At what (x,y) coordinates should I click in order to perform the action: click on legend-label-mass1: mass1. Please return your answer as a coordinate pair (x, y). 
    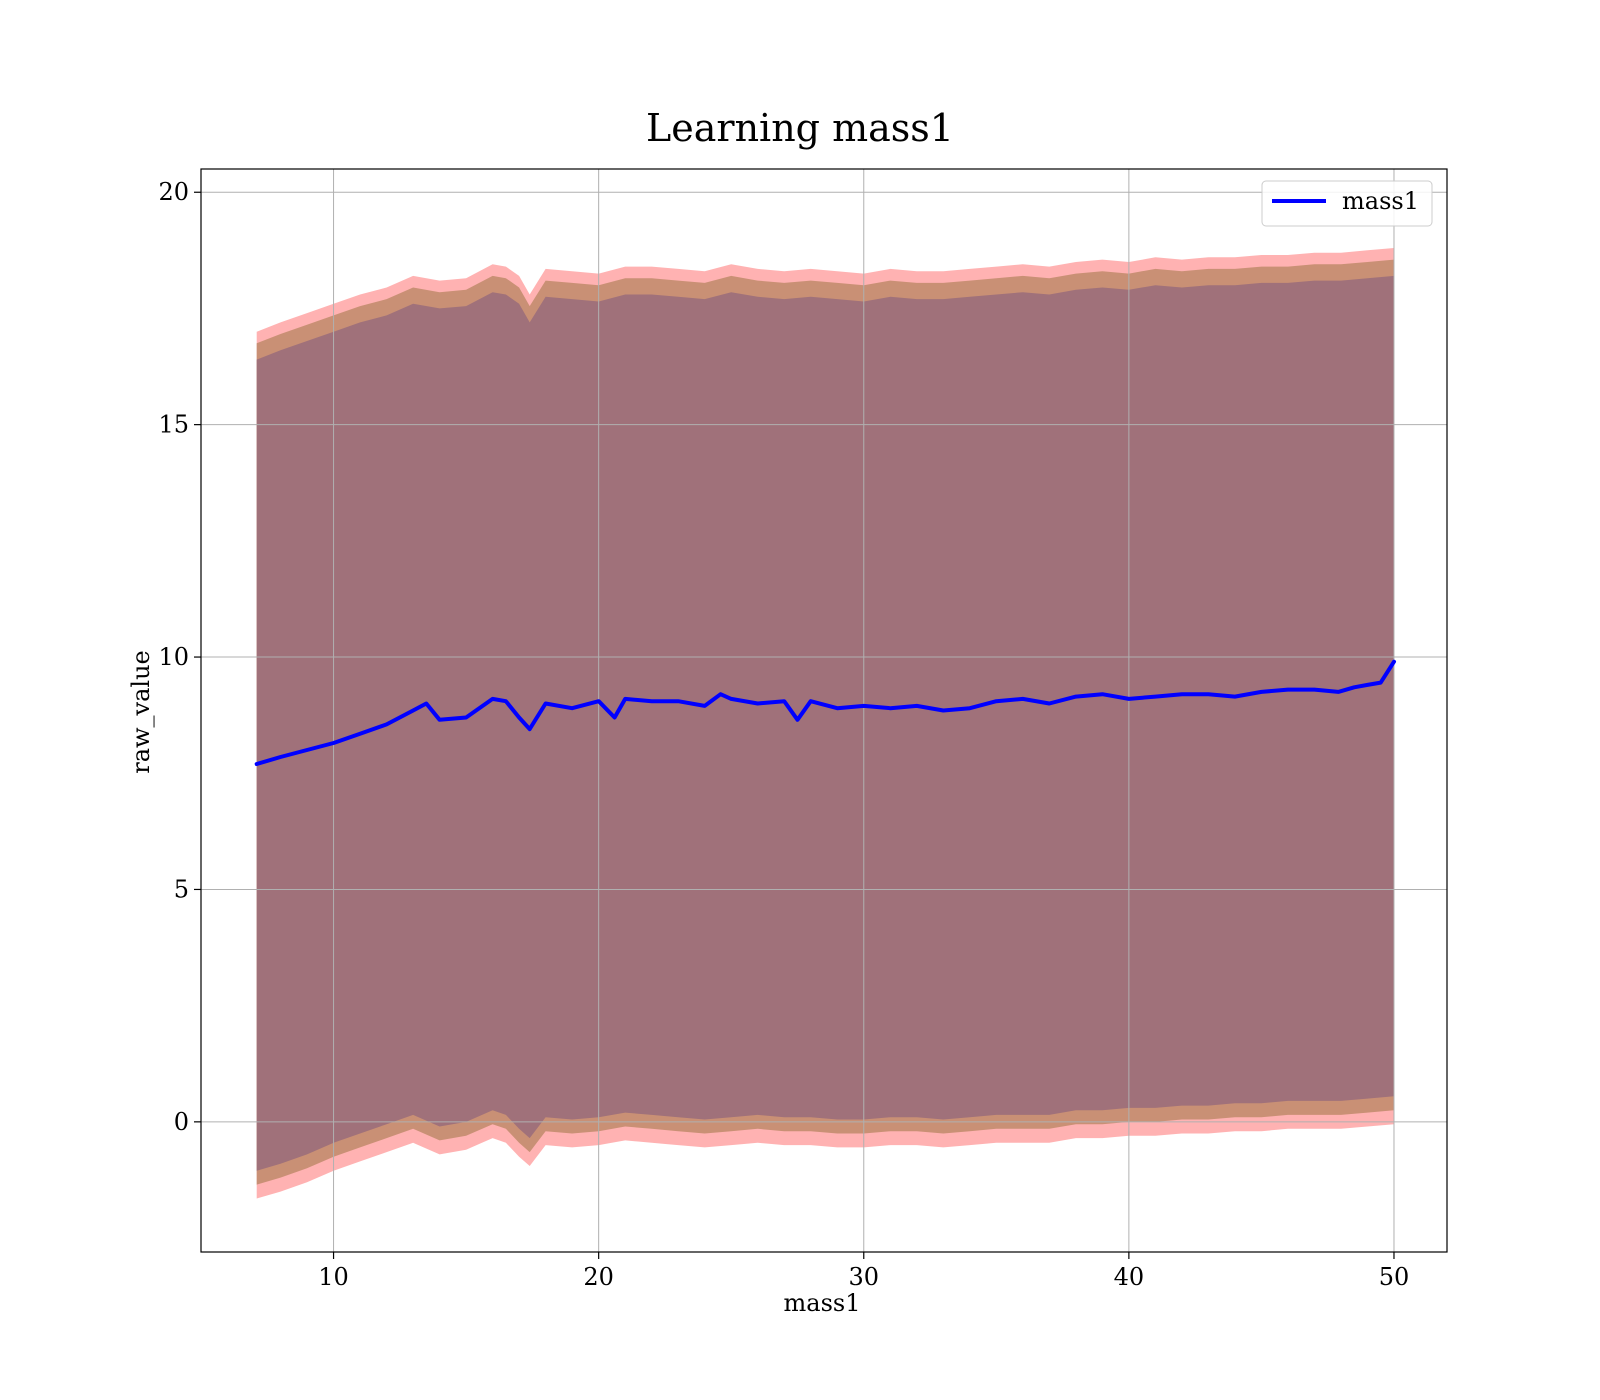
    Looking at the image, I should click on (1380, 201).